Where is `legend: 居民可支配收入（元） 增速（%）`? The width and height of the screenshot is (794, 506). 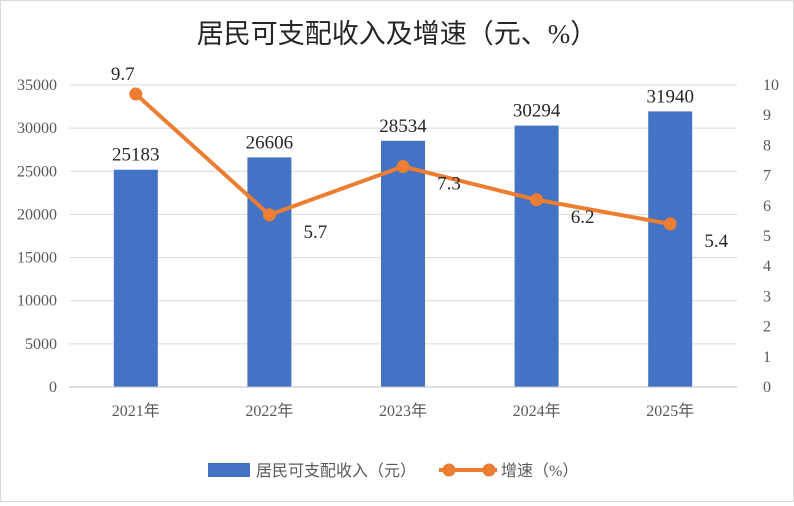
legend: 居民可支配收入（元） 增速（%） is located at coordinates (393, 471).